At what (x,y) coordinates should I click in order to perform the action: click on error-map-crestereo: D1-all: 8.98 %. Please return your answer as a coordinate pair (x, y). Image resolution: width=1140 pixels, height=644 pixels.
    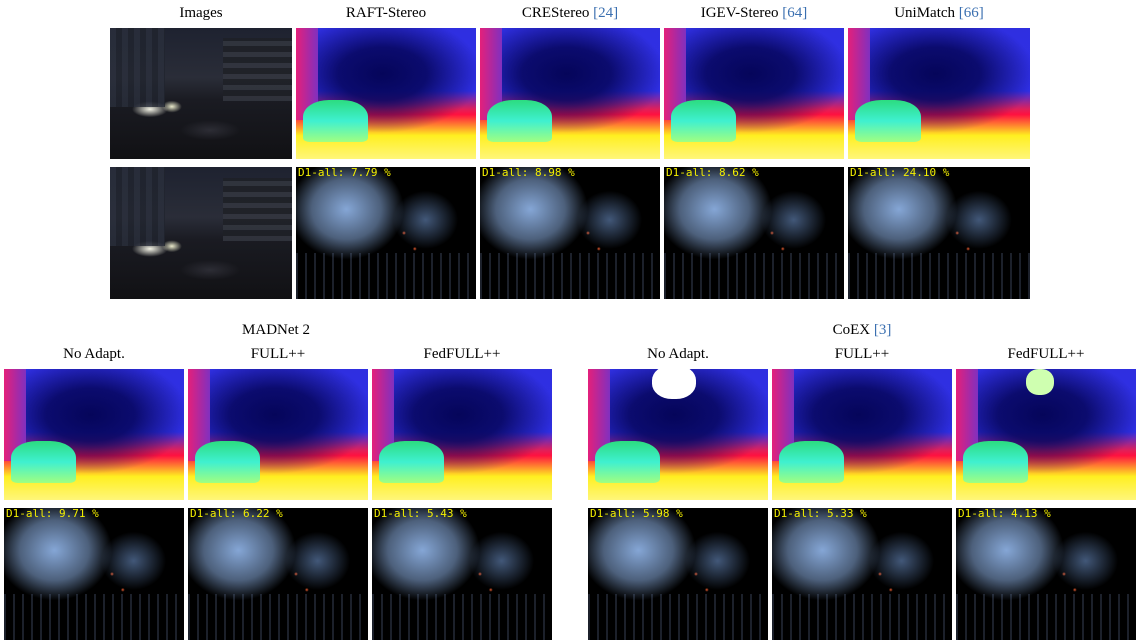
    Looking at the image, I should click on (570, 233).